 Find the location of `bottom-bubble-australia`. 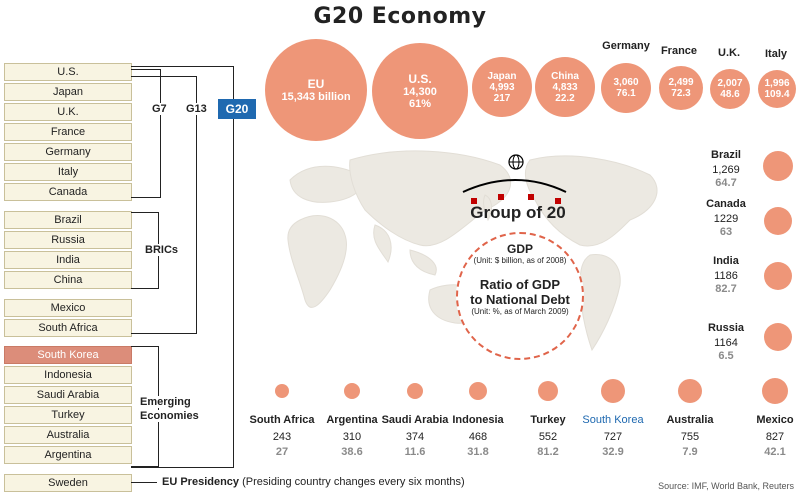

bottom-bubble-australia is located at coordinates (690, 391).